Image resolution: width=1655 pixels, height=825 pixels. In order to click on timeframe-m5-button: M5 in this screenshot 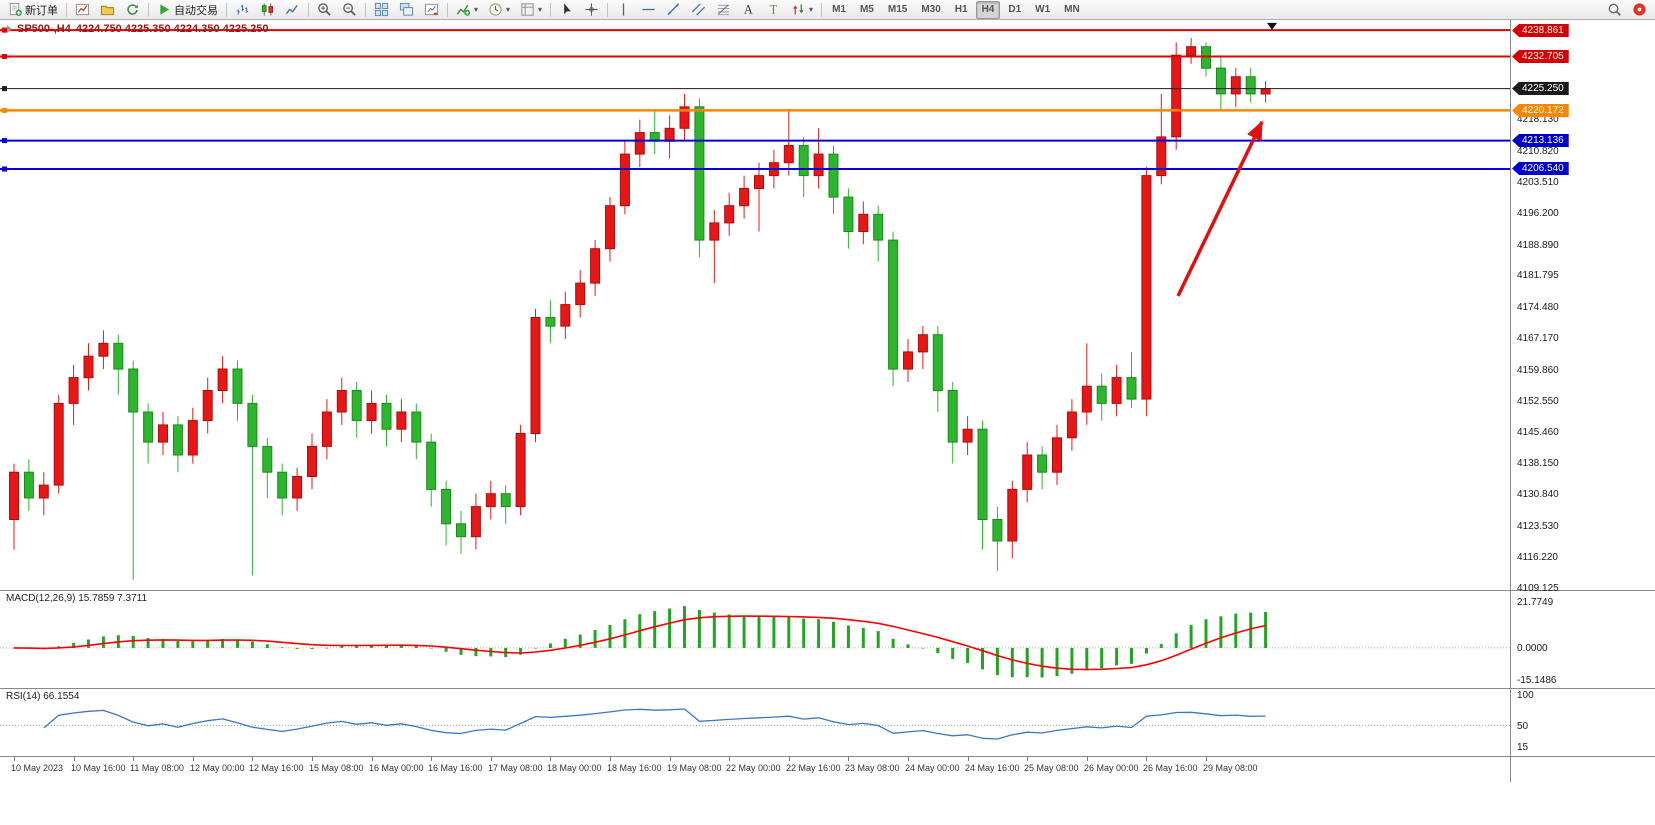, I will do `click(867, 10)`.